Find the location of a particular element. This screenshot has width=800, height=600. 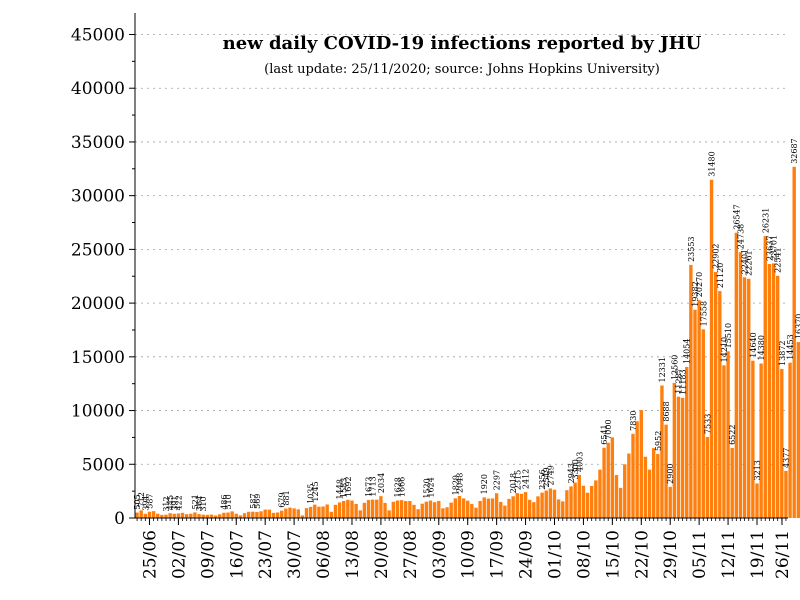

bar-value-label: 679 is located at coordinates (282, 499).